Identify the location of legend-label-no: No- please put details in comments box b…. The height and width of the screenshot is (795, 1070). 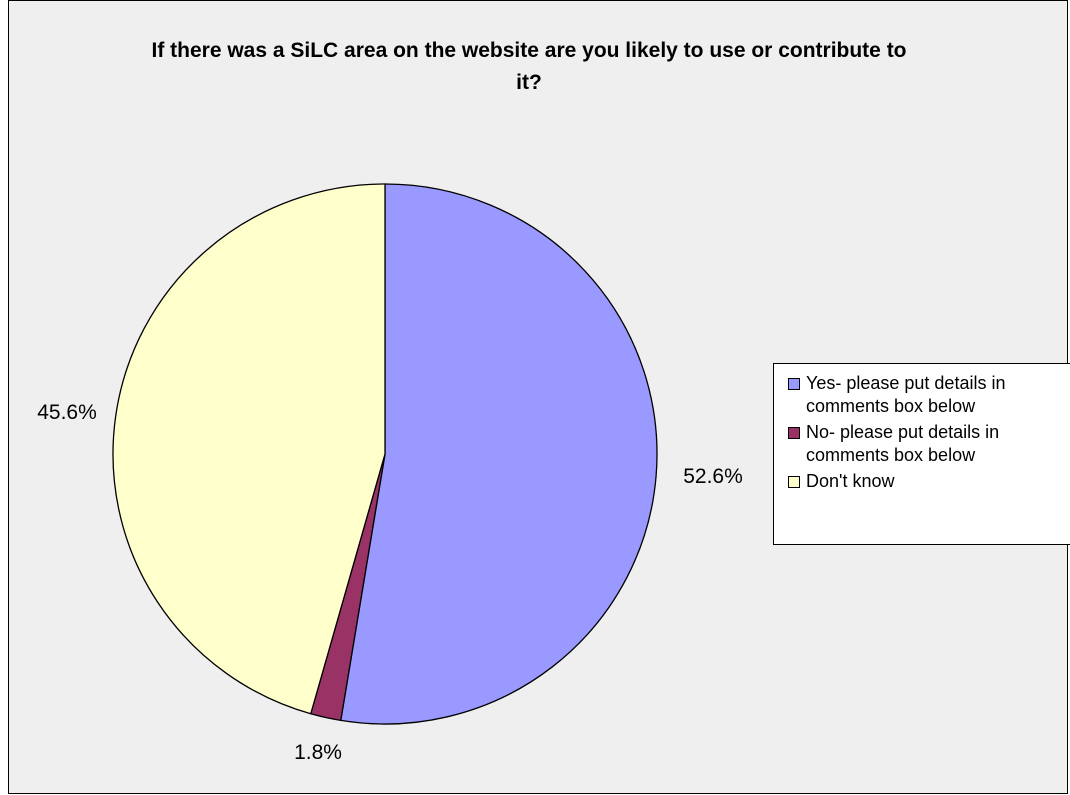
(903, 443).